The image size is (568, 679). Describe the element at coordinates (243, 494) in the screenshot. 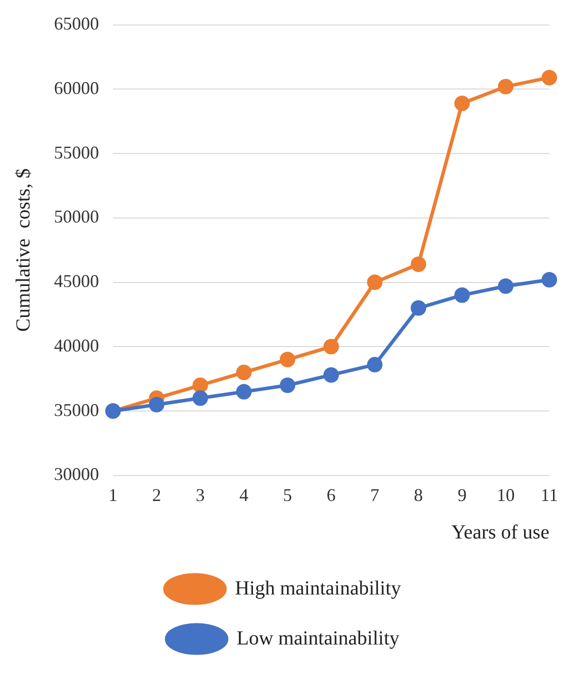

I see `x-tick-label: 4` at that location.